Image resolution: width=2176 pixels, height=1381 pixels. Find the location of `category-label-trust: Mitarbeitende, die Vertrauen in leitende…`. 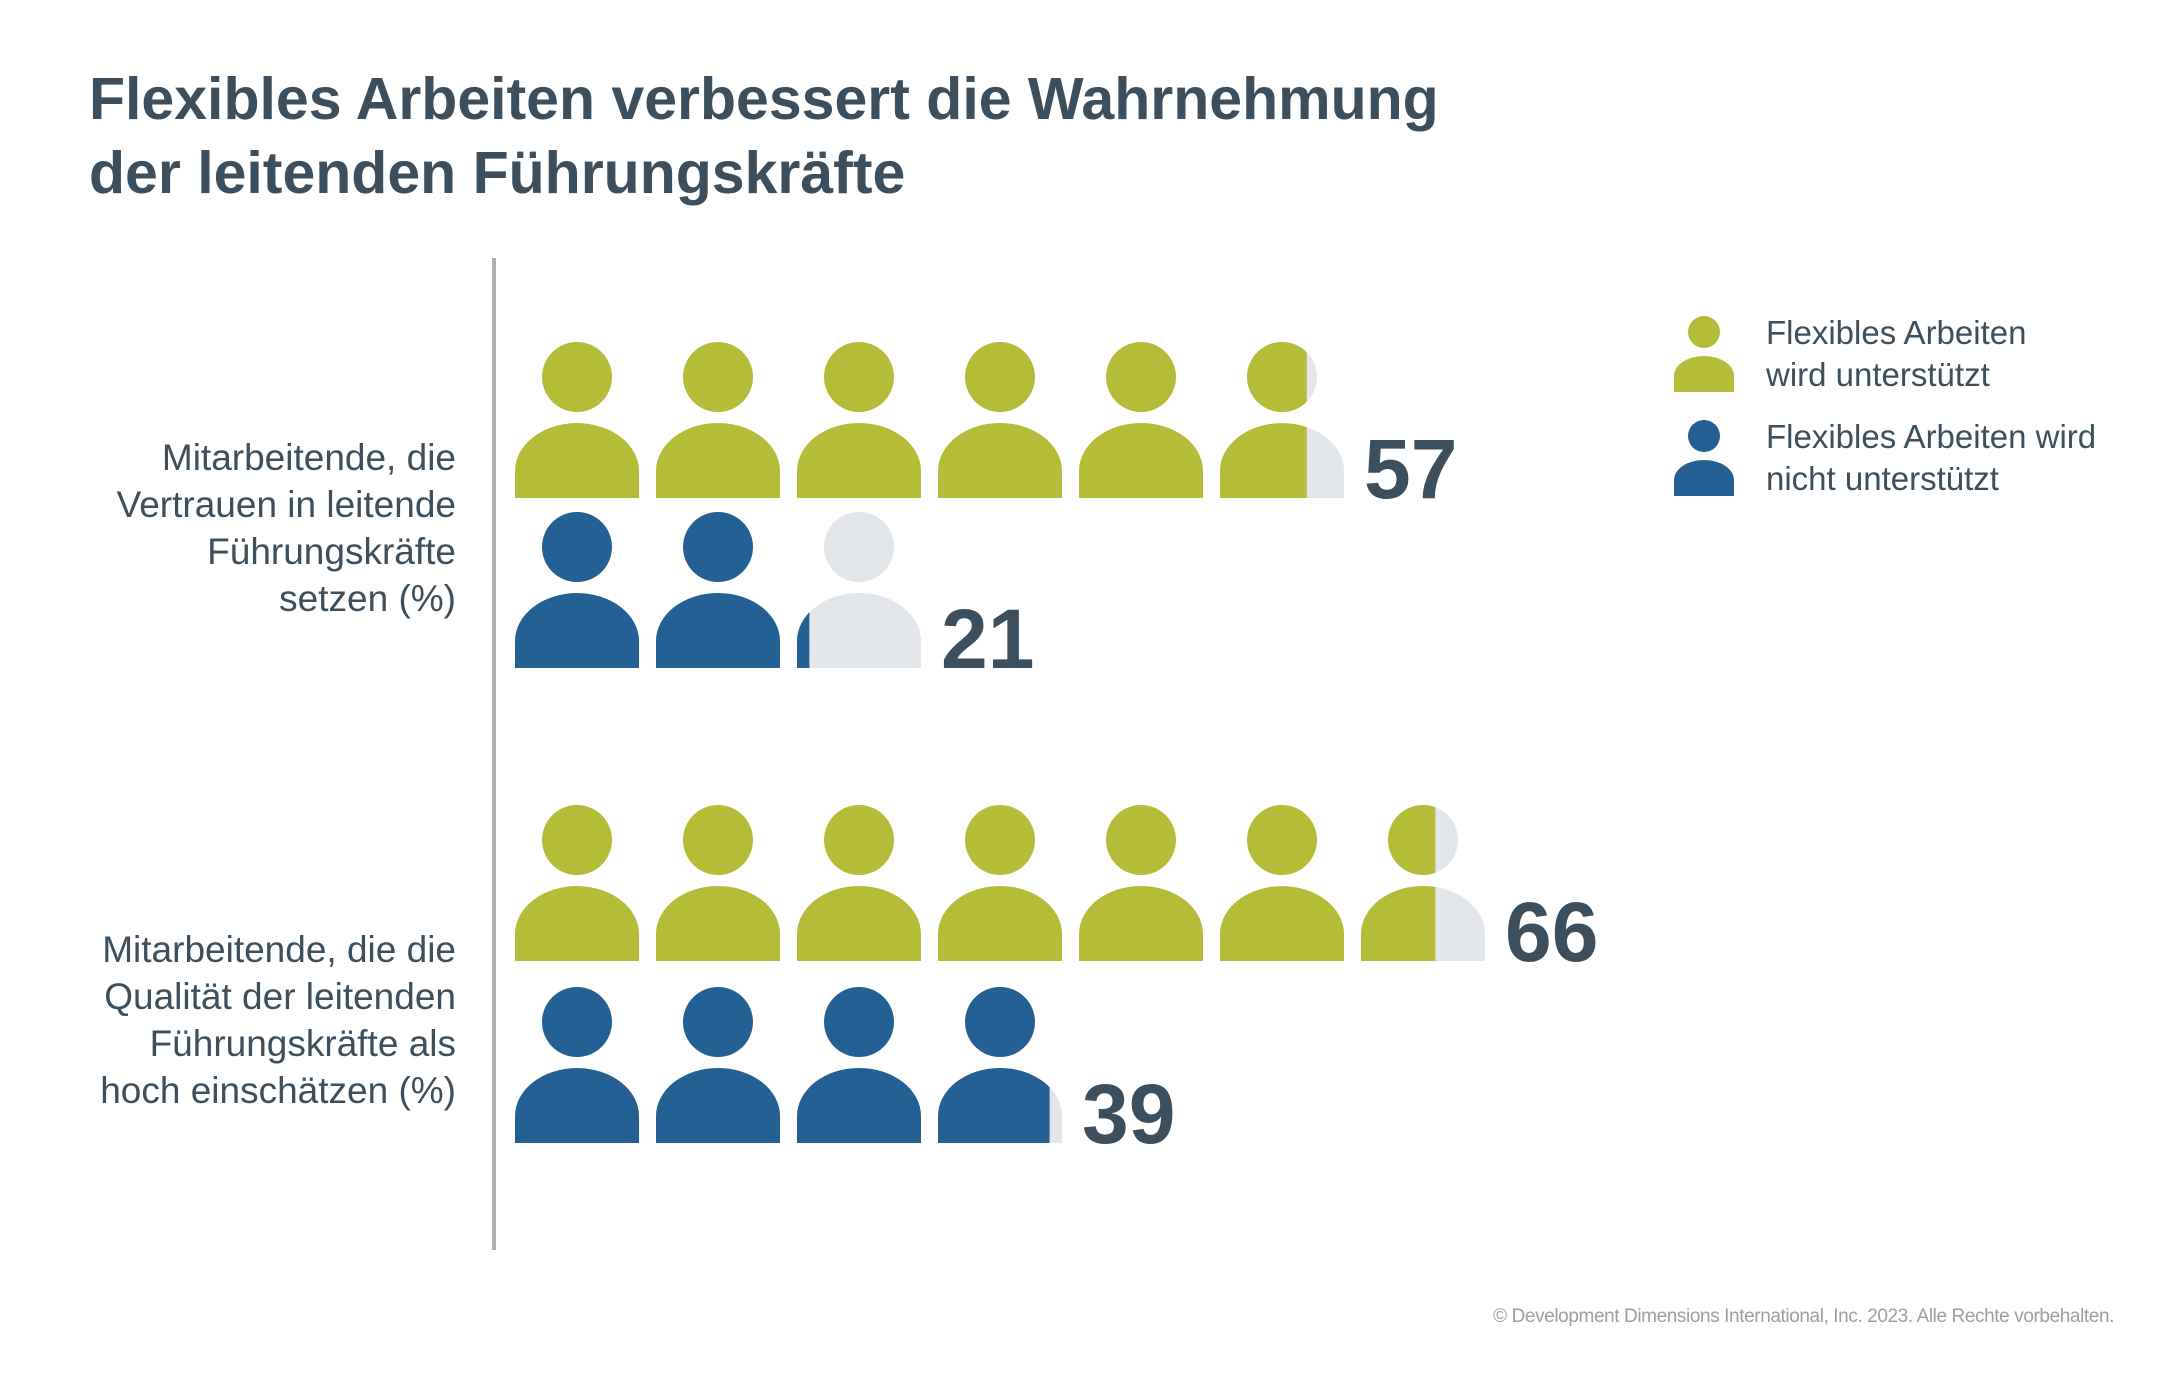

category-label-trust: Mitarbeitende, die Vertrauen in leitende… is located at coordinates (286, 528).